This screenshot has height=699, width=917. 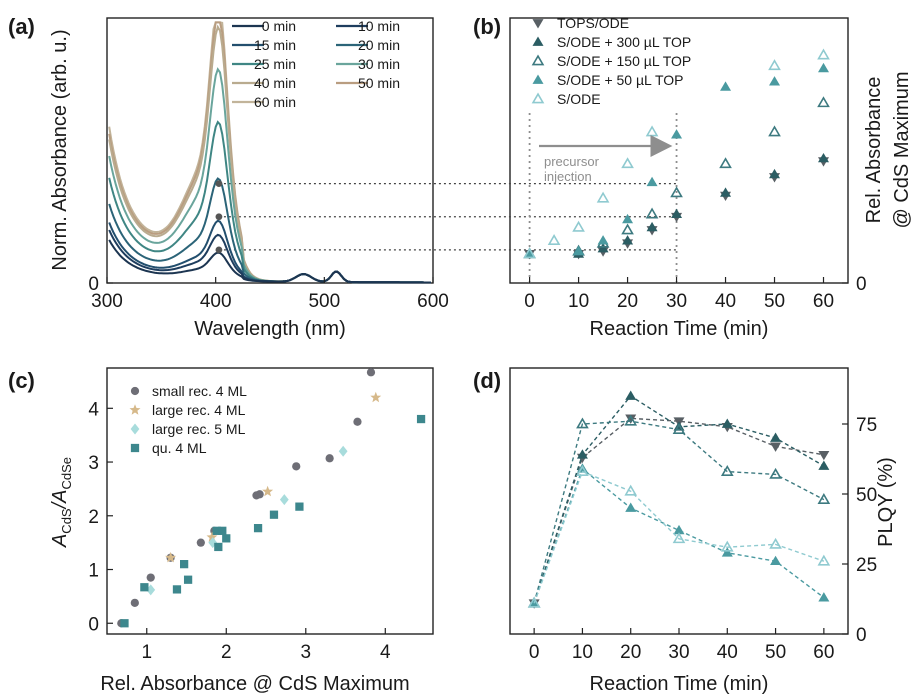 What do you see at coordinates (135, 448) in the screenshot?
I see `legend-marker-qu-4-ml` at bounding box center [135, 448].